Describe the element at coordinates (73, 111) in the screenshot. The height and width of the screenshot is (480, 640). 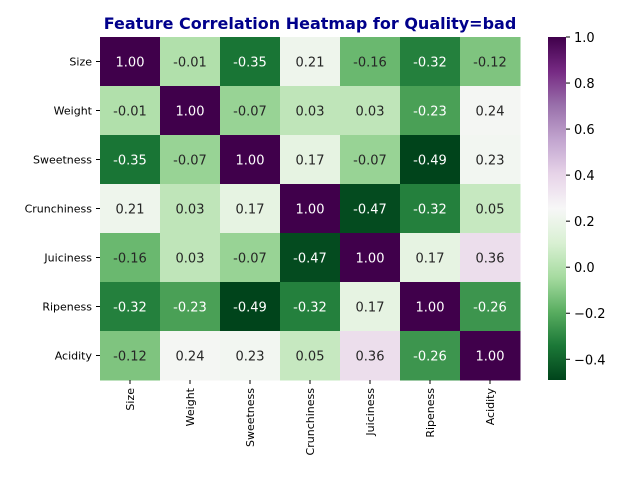
I see `y-tick-label: Weight` at that location.